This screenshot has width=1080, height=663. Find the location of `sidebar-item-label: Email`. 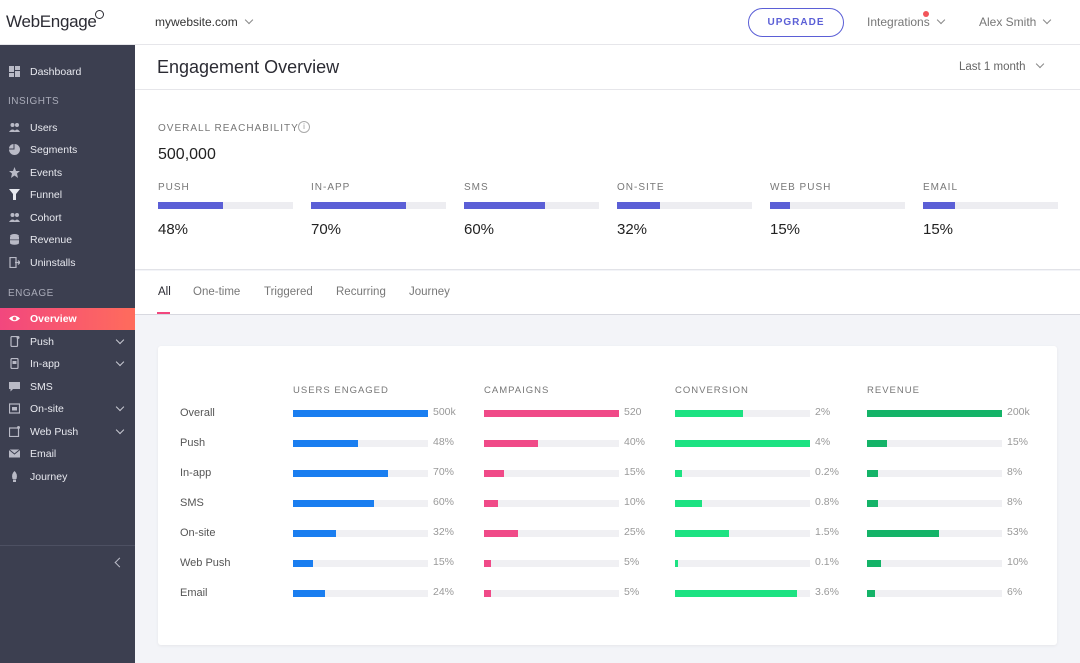

sidebar-item-label: Email is located at coordinates (43, 454).